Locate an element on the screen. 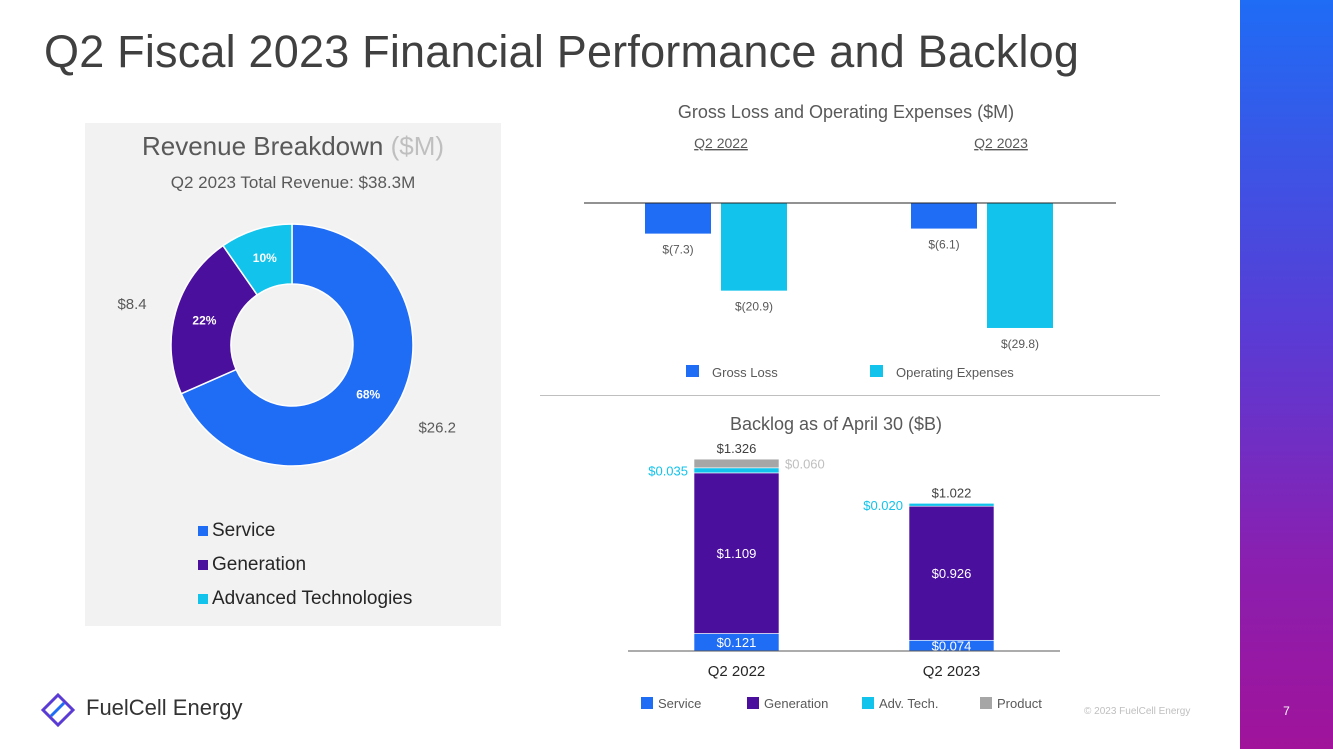 This screenshot has height=749, width=1333. bar-label-gross-loss-q2-2022: $(7.3) is located at coordinates (677, 250).